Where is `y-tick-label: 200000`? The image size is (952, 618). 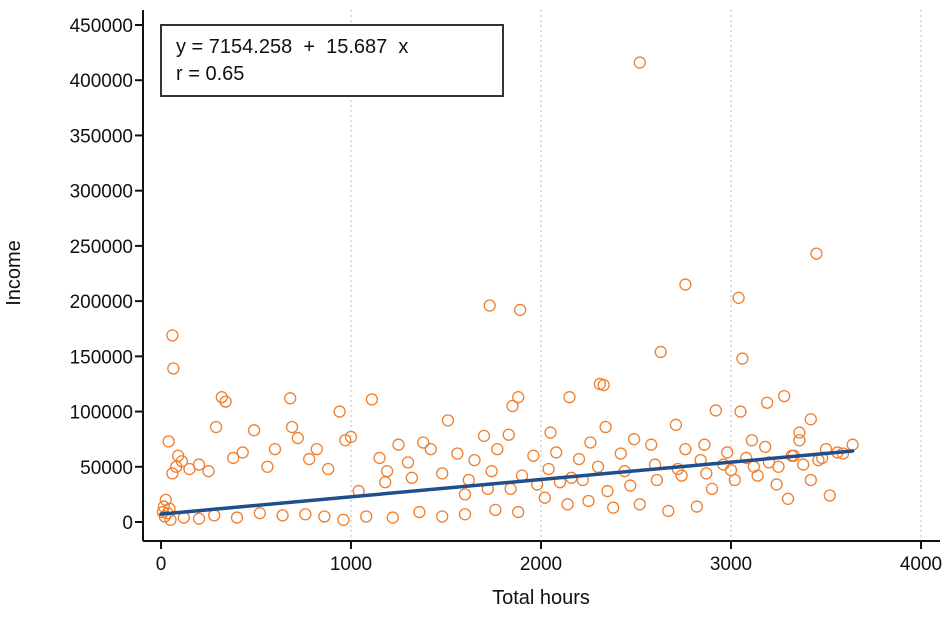 y-tick-label: 200000 is located at coordinates (101, 302).